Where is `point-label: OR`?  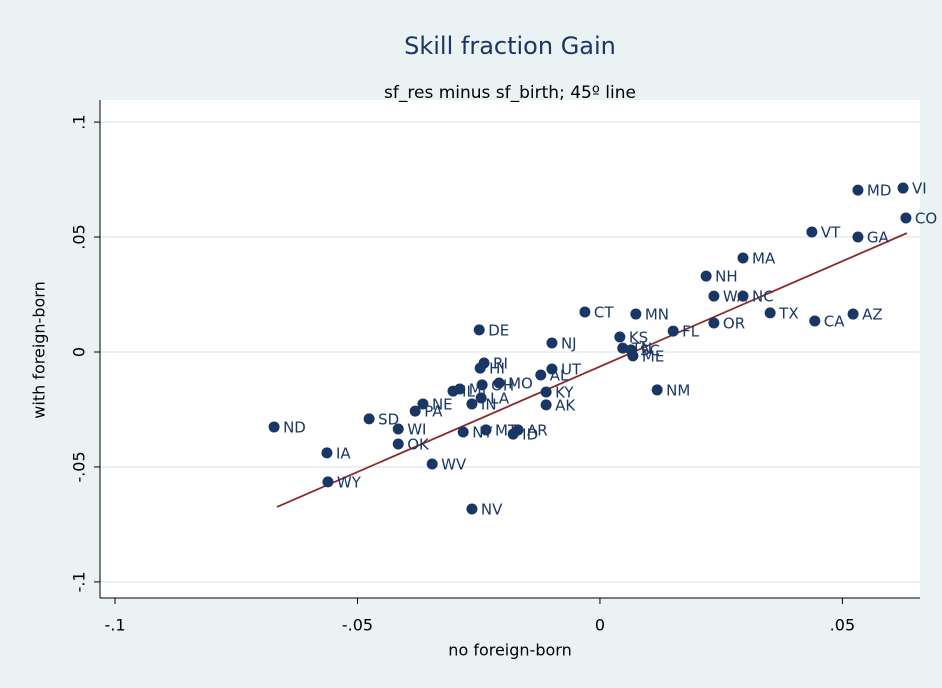
point-label: OR is located at coordinates (734, 324).